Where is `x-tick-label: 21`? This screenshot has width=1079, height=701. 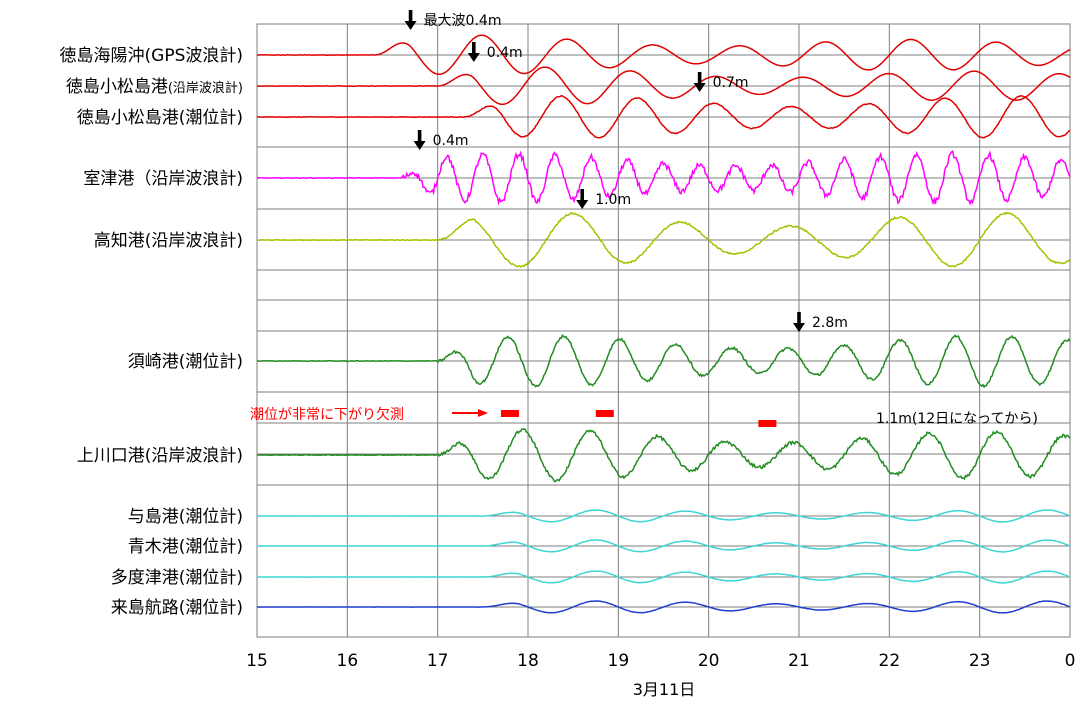 x-tick-label: 21 is located at coordinates (799, 661).